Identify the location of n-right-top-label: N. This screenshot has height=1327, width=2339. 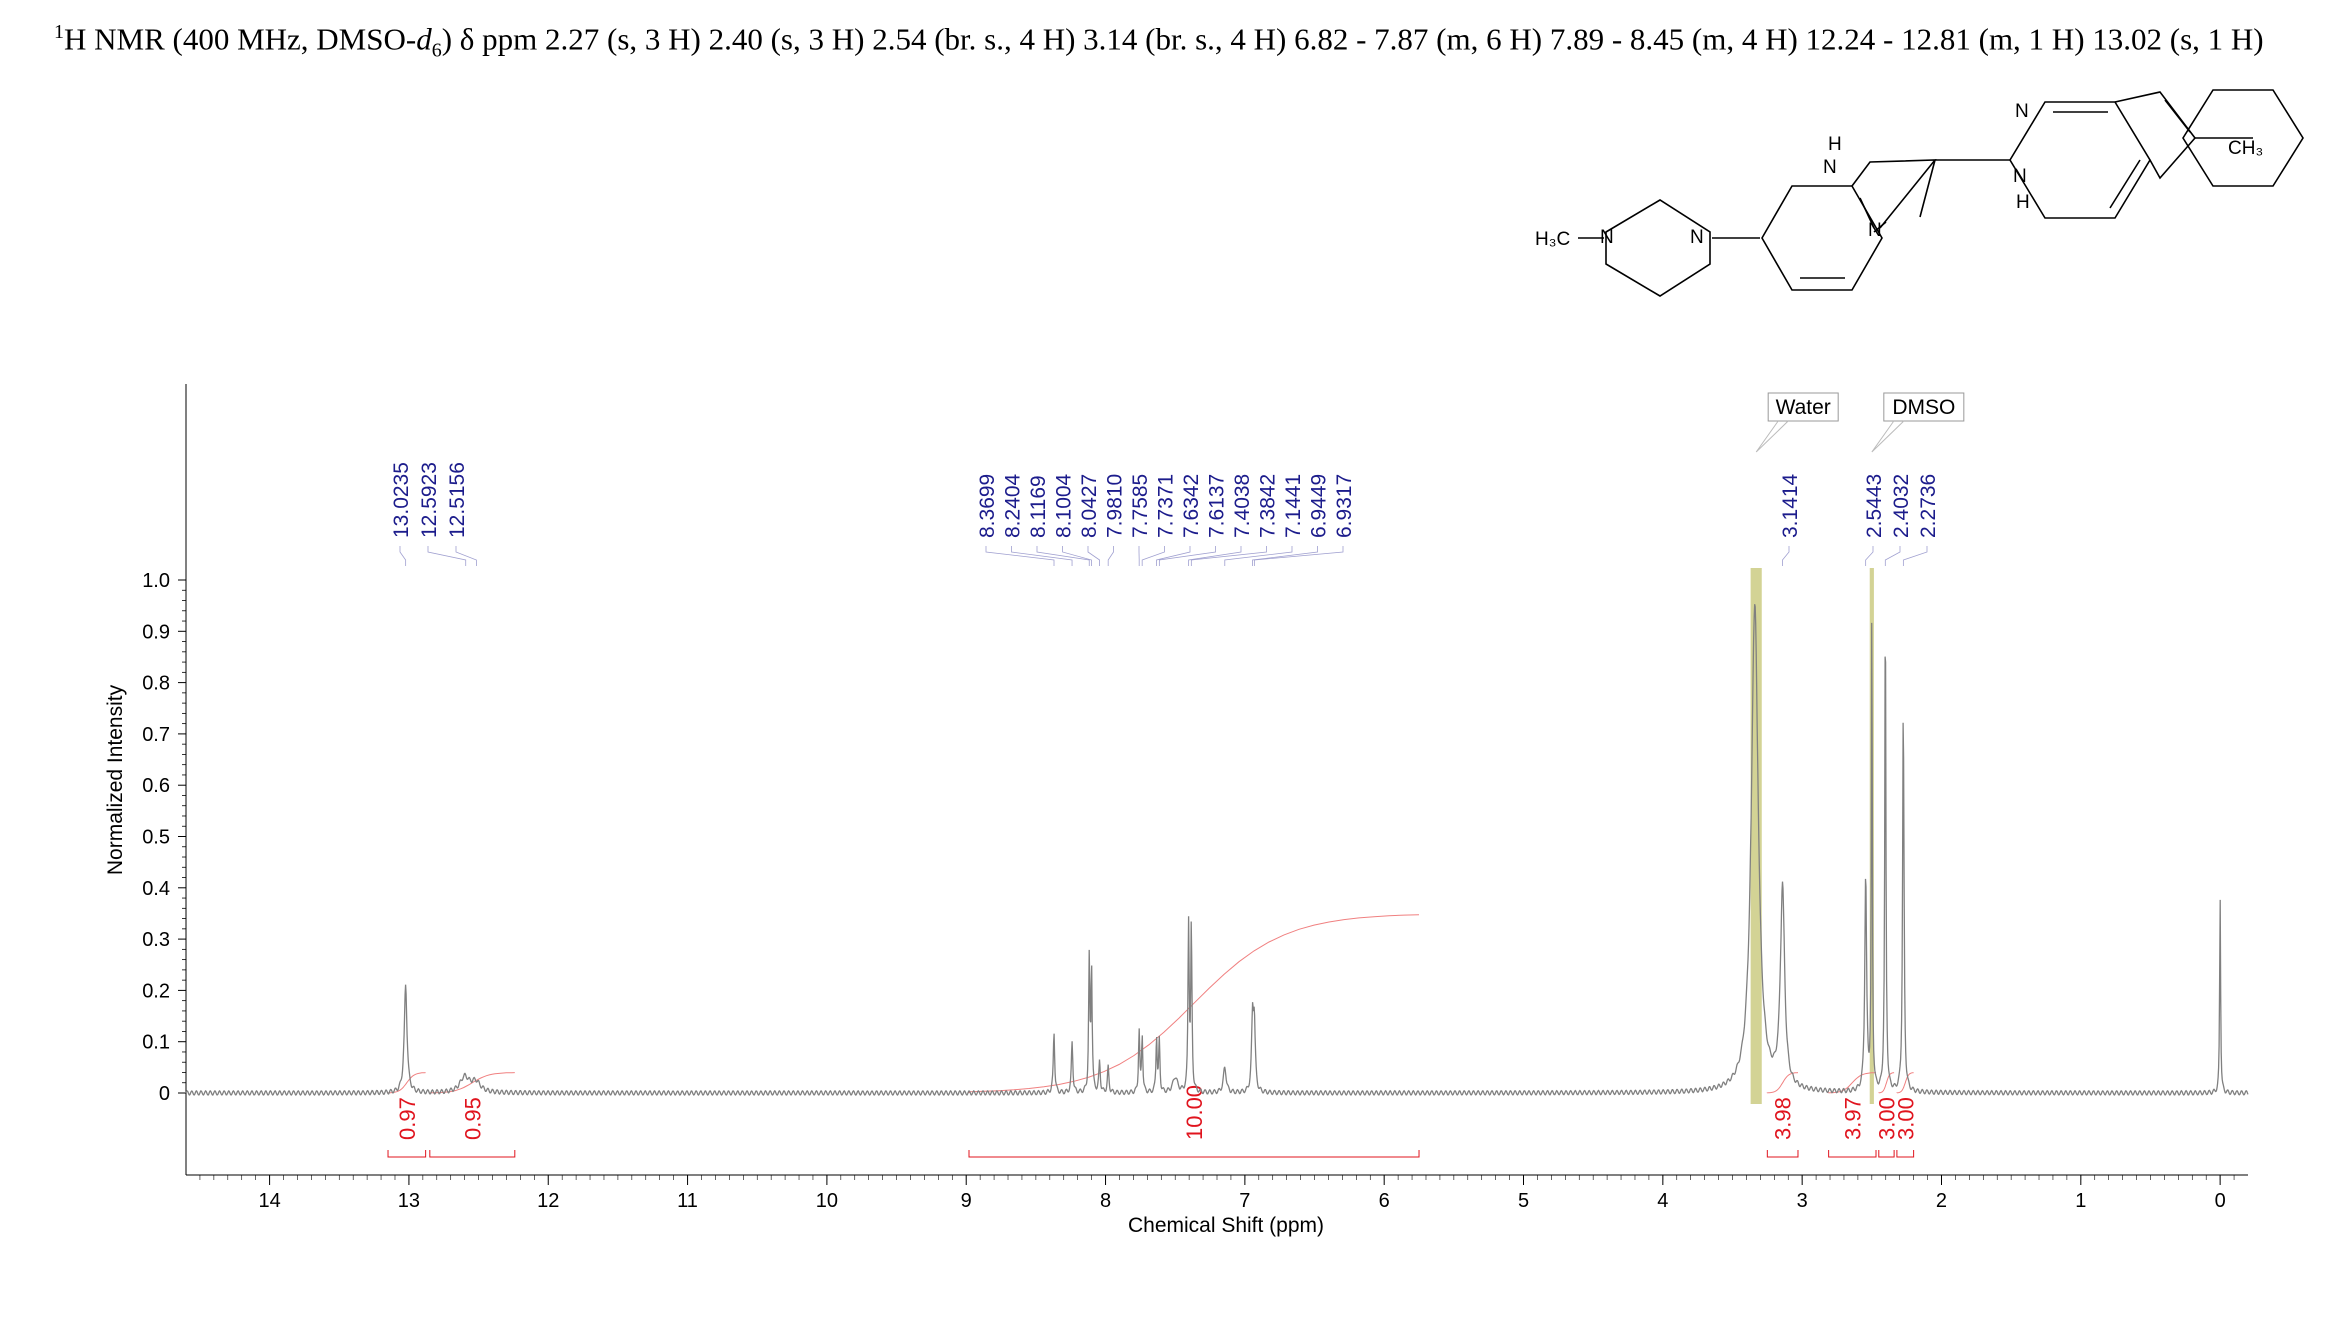
(2022, 111).